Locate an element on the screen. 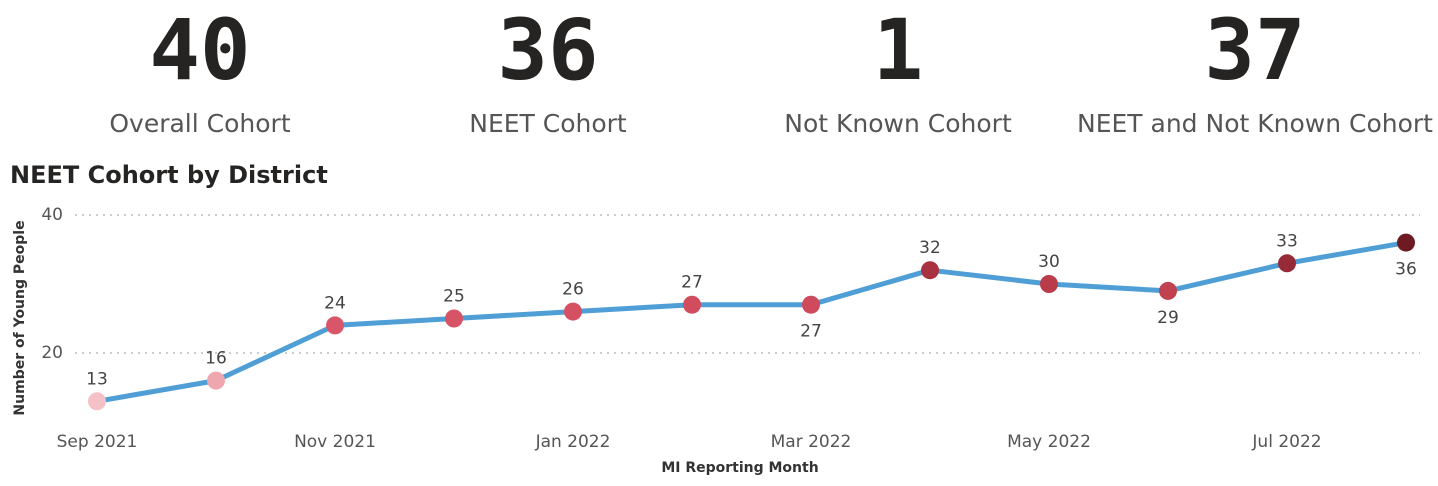 This screenshot has width=1438, height=486. kpi-value: 40 is located at coordinates (199, 50).